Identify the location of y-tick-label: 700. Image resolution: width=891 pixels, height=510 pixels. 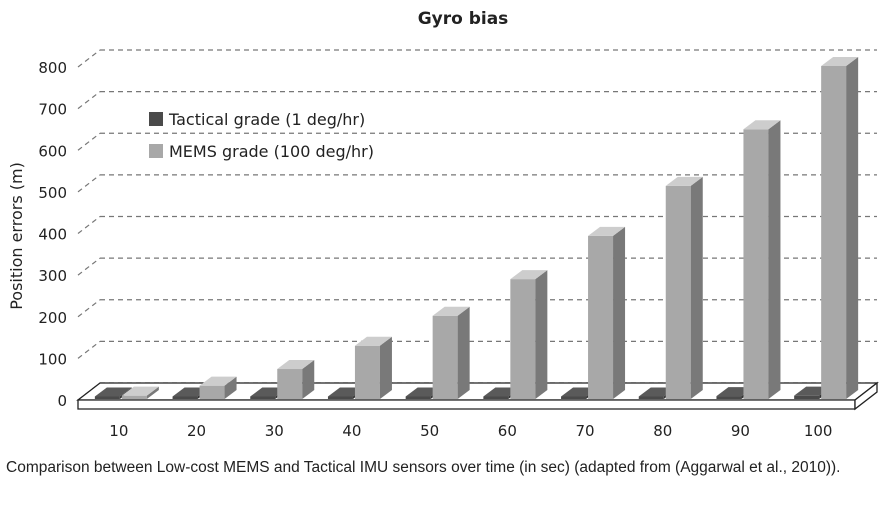
(52, 110).